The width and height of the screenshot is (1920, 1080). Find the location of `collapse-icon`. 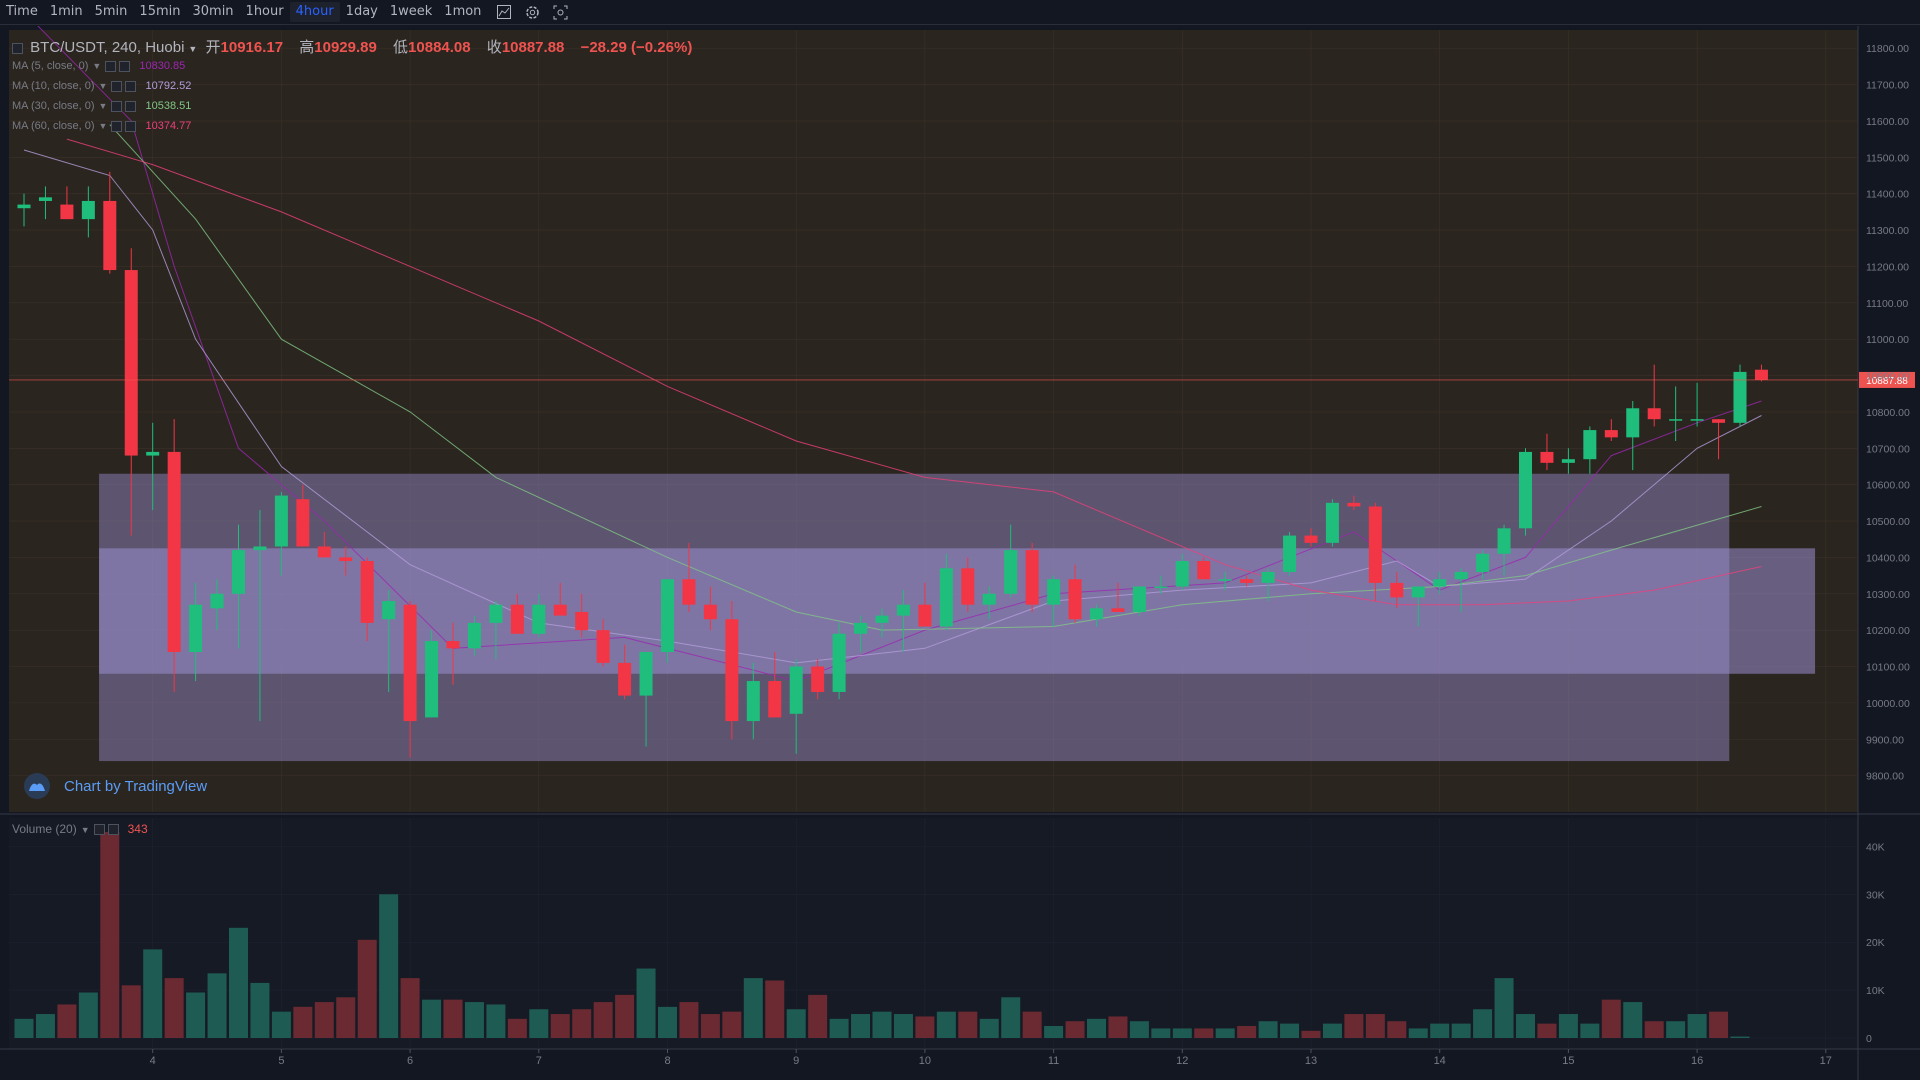

collapse-icon is located at coordinates (17, 48).